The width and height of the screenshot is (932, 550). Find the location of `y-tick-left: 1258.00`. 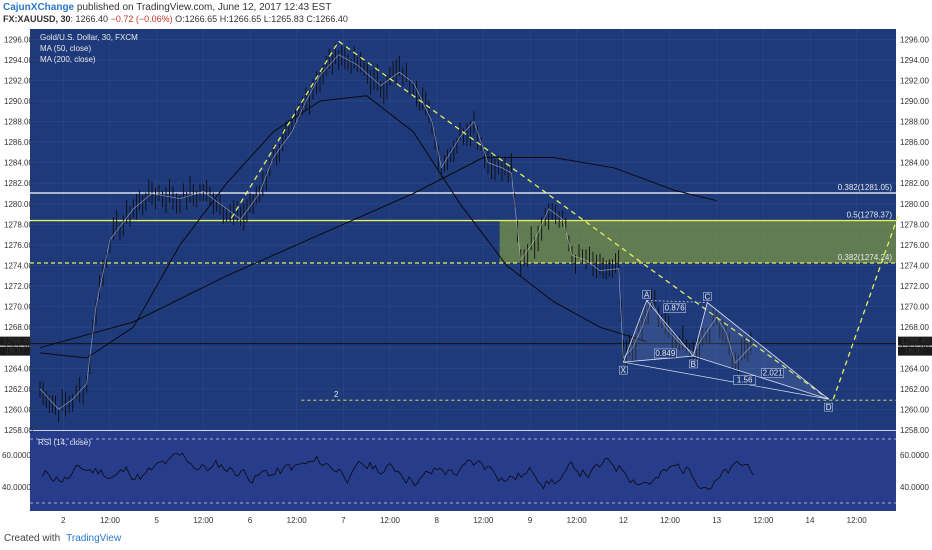

y-tick-left: 1258.00 is located at coordinates (18, 430).